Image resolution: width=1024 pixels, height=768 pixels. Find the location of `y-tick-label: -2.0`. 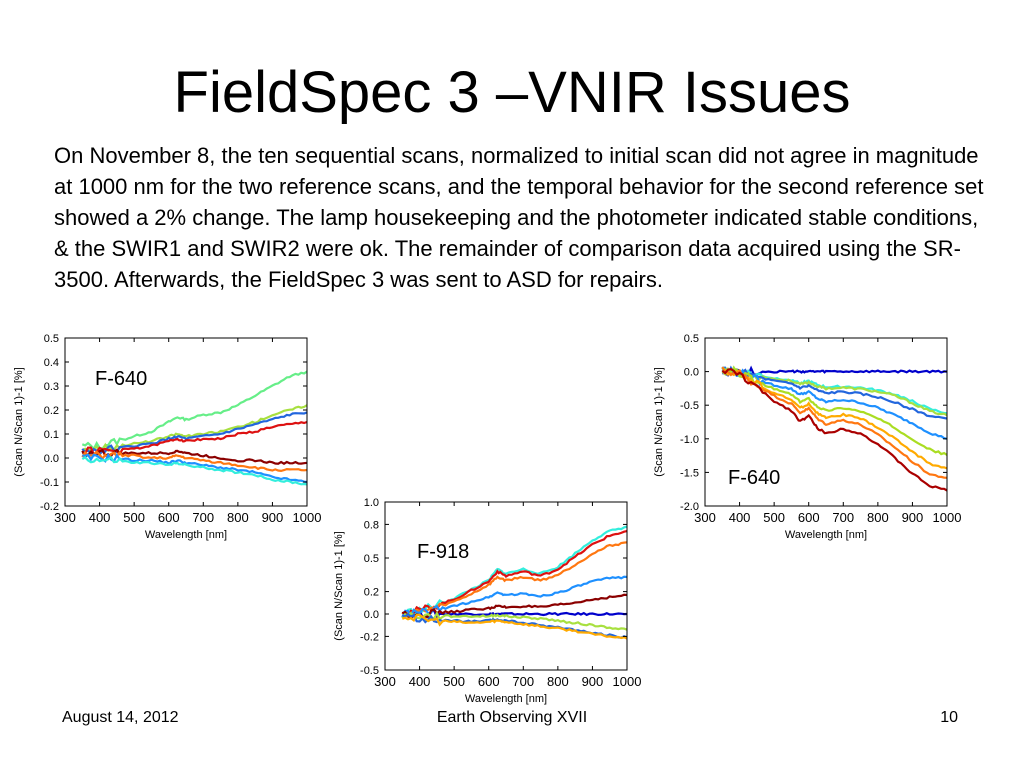

y-tick-label: -2.0 is located at coordinates (689, 507).